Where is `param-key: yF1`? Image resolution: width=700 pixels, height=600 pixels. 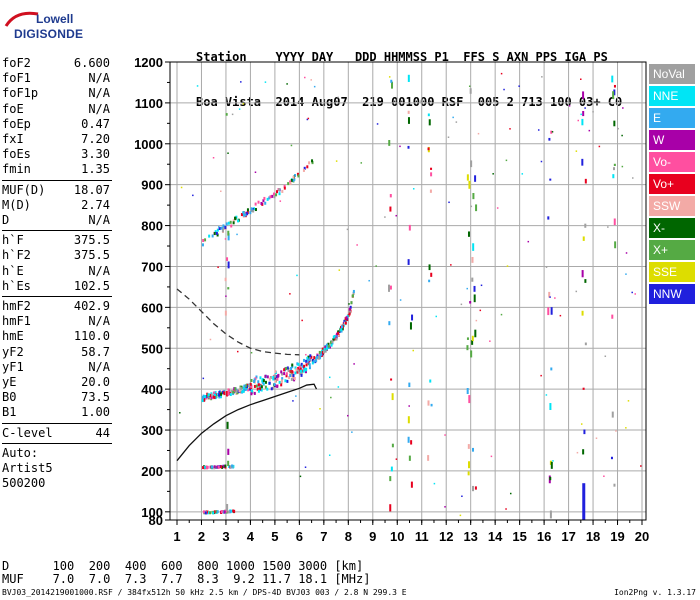
param-key: yF1 is located at coordinates (13, 366).